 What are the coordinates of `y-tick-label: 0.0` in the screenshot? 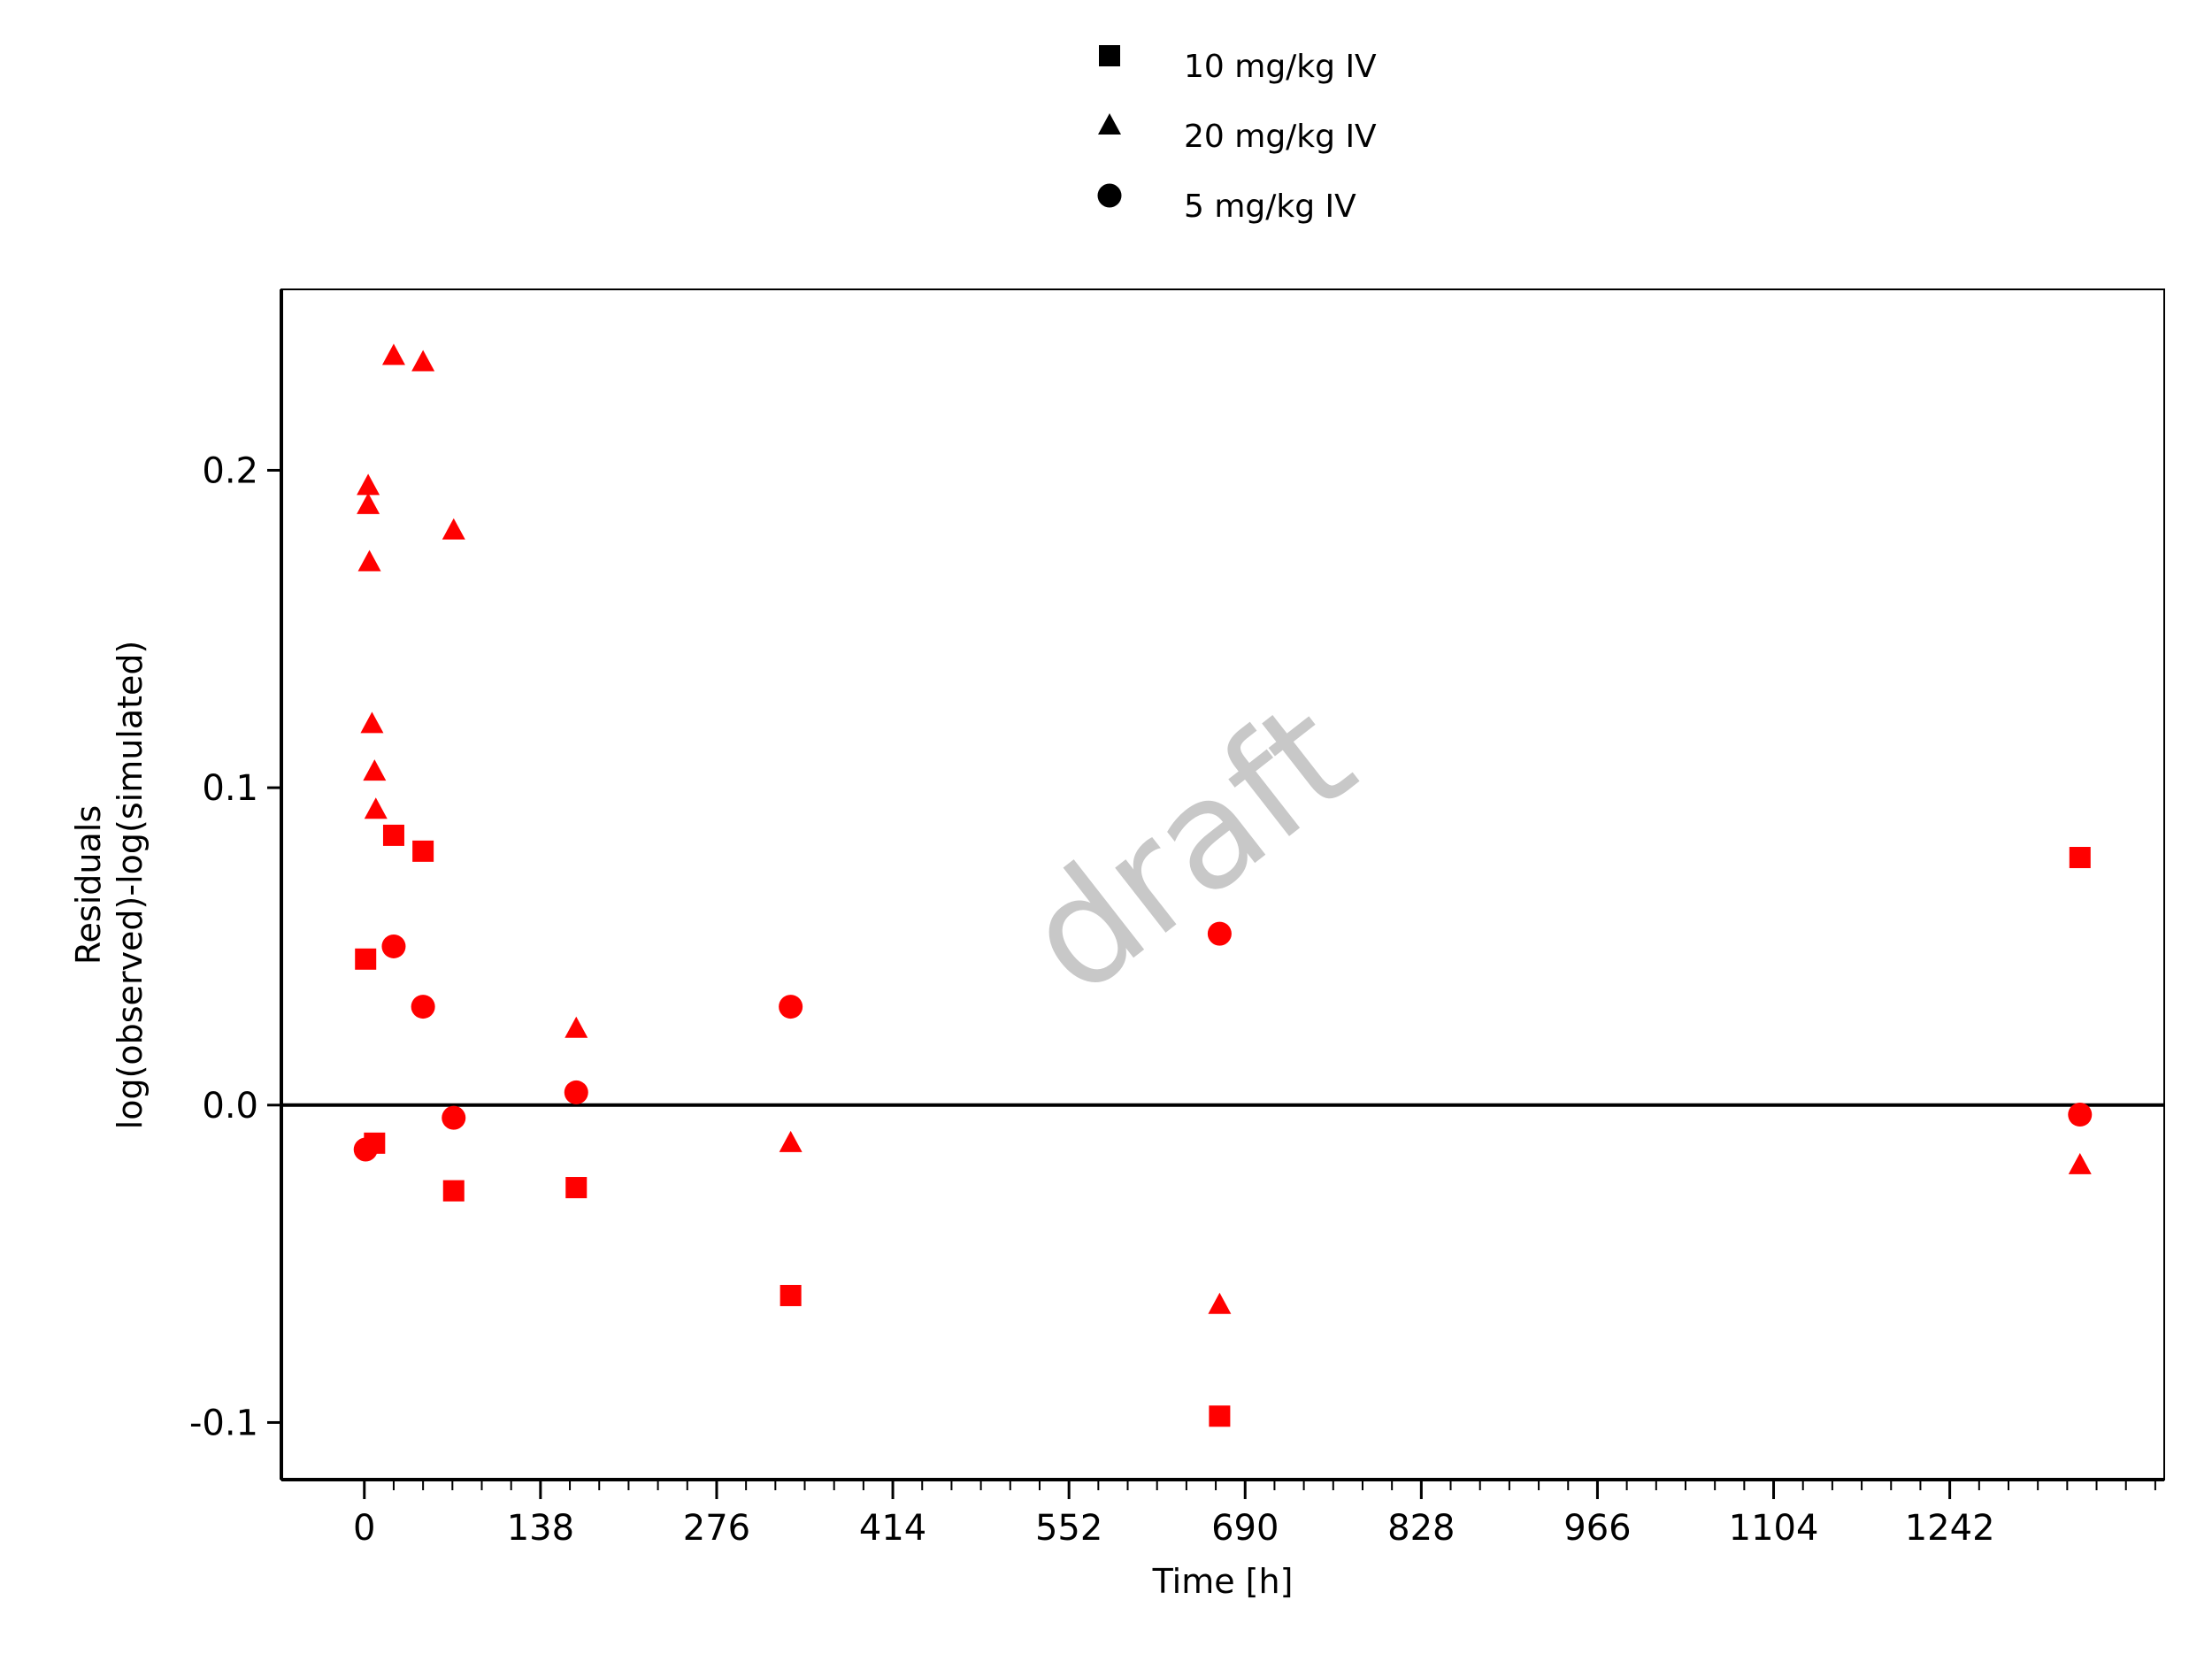 It's located at (230, 1106).